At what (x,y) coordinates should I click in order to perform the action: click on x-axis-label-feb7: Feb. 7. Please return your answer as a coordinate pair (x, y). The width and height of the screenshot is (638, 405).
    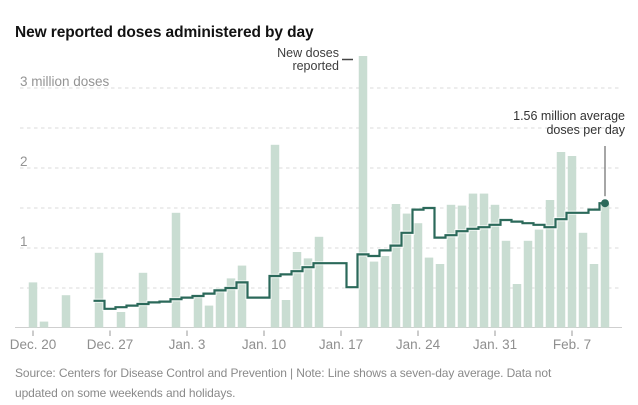
    Looking at the image, I should click on (572, 344).